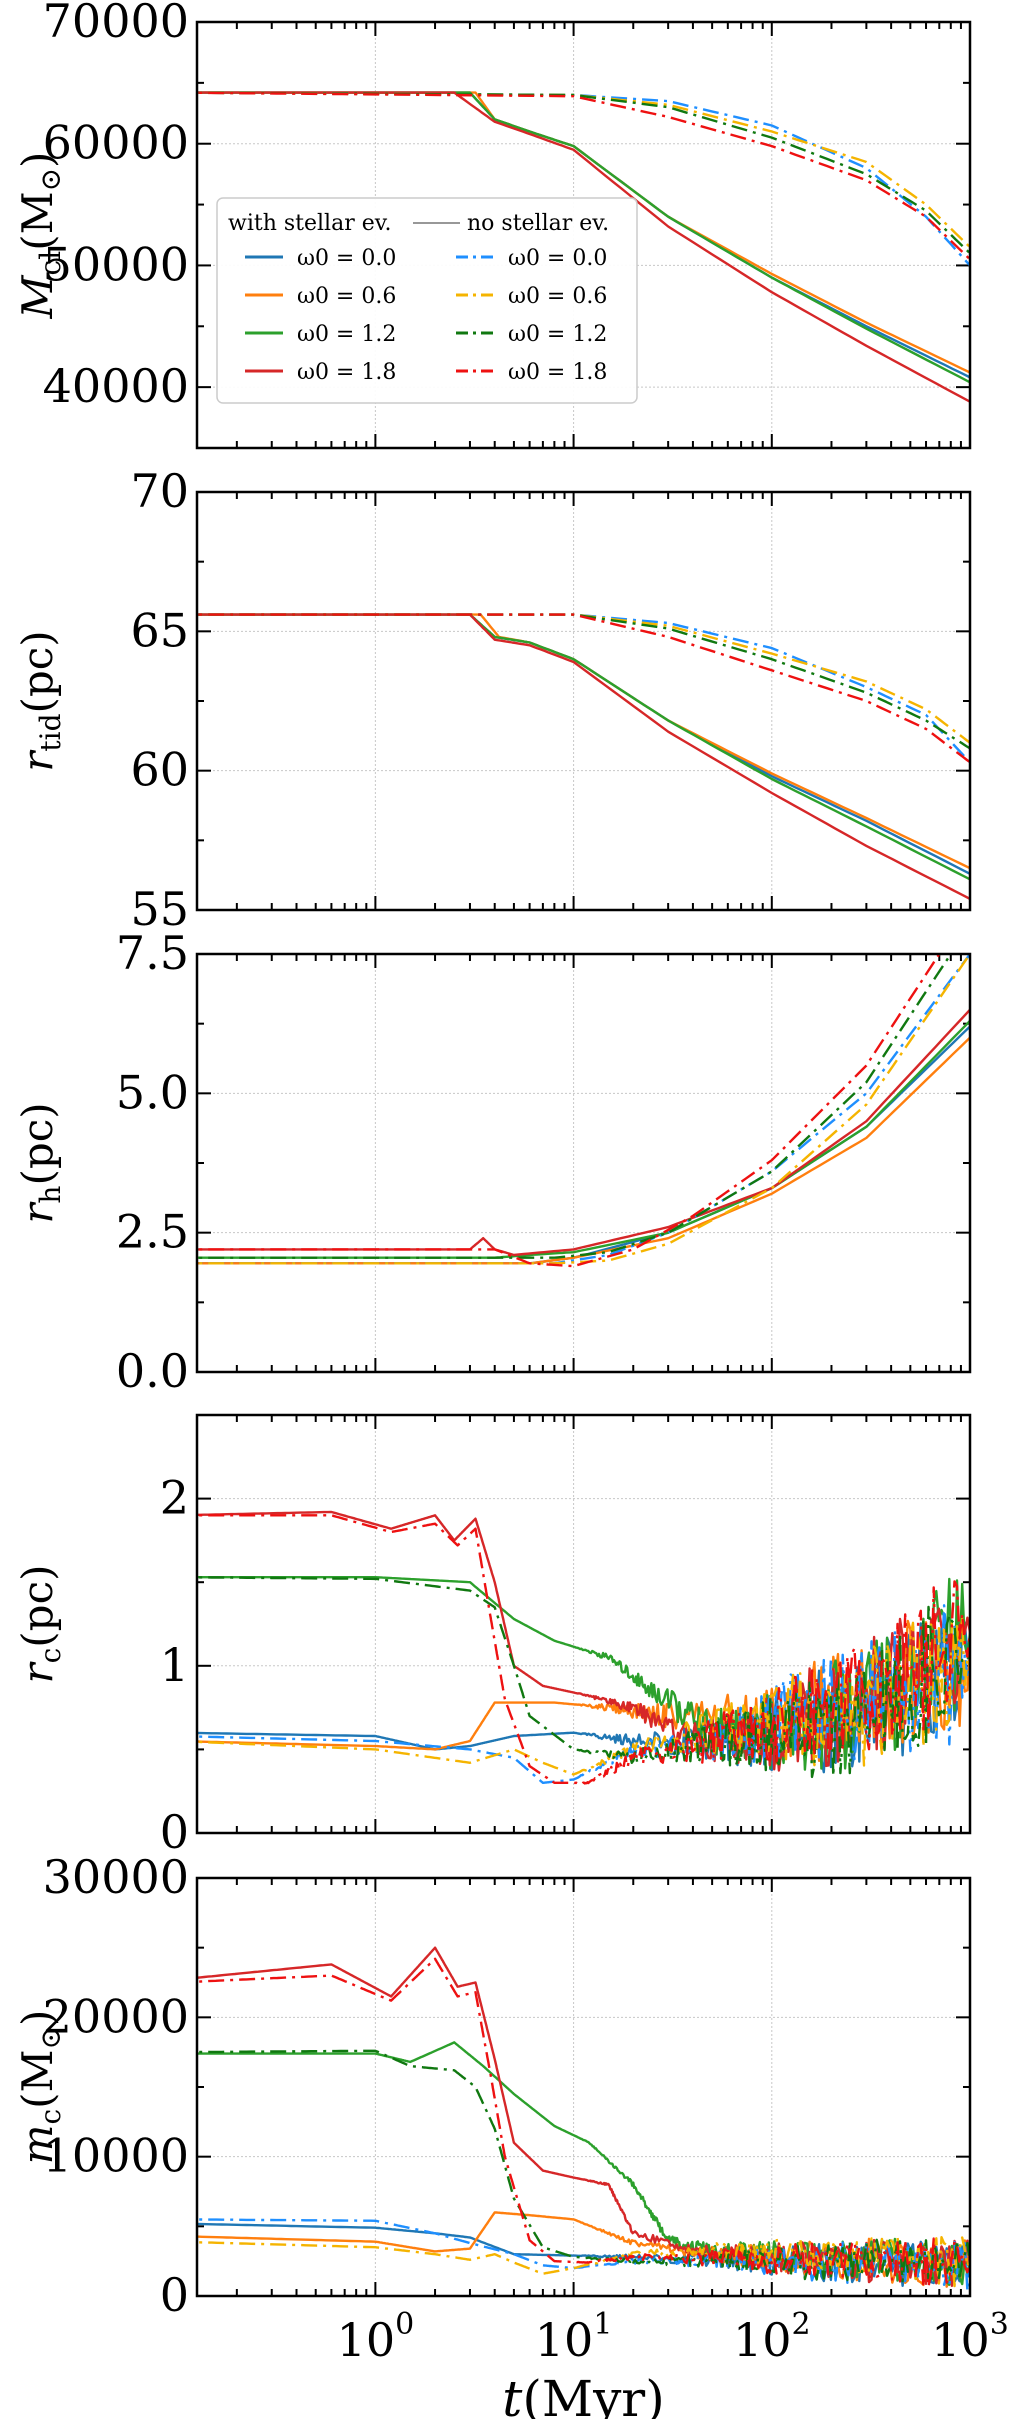 The width and height of the screenshot is (1014, 2419). Describe the element at coordinates (159, 770) in the screenshot. I see `y-tick-label: 60` at that location.